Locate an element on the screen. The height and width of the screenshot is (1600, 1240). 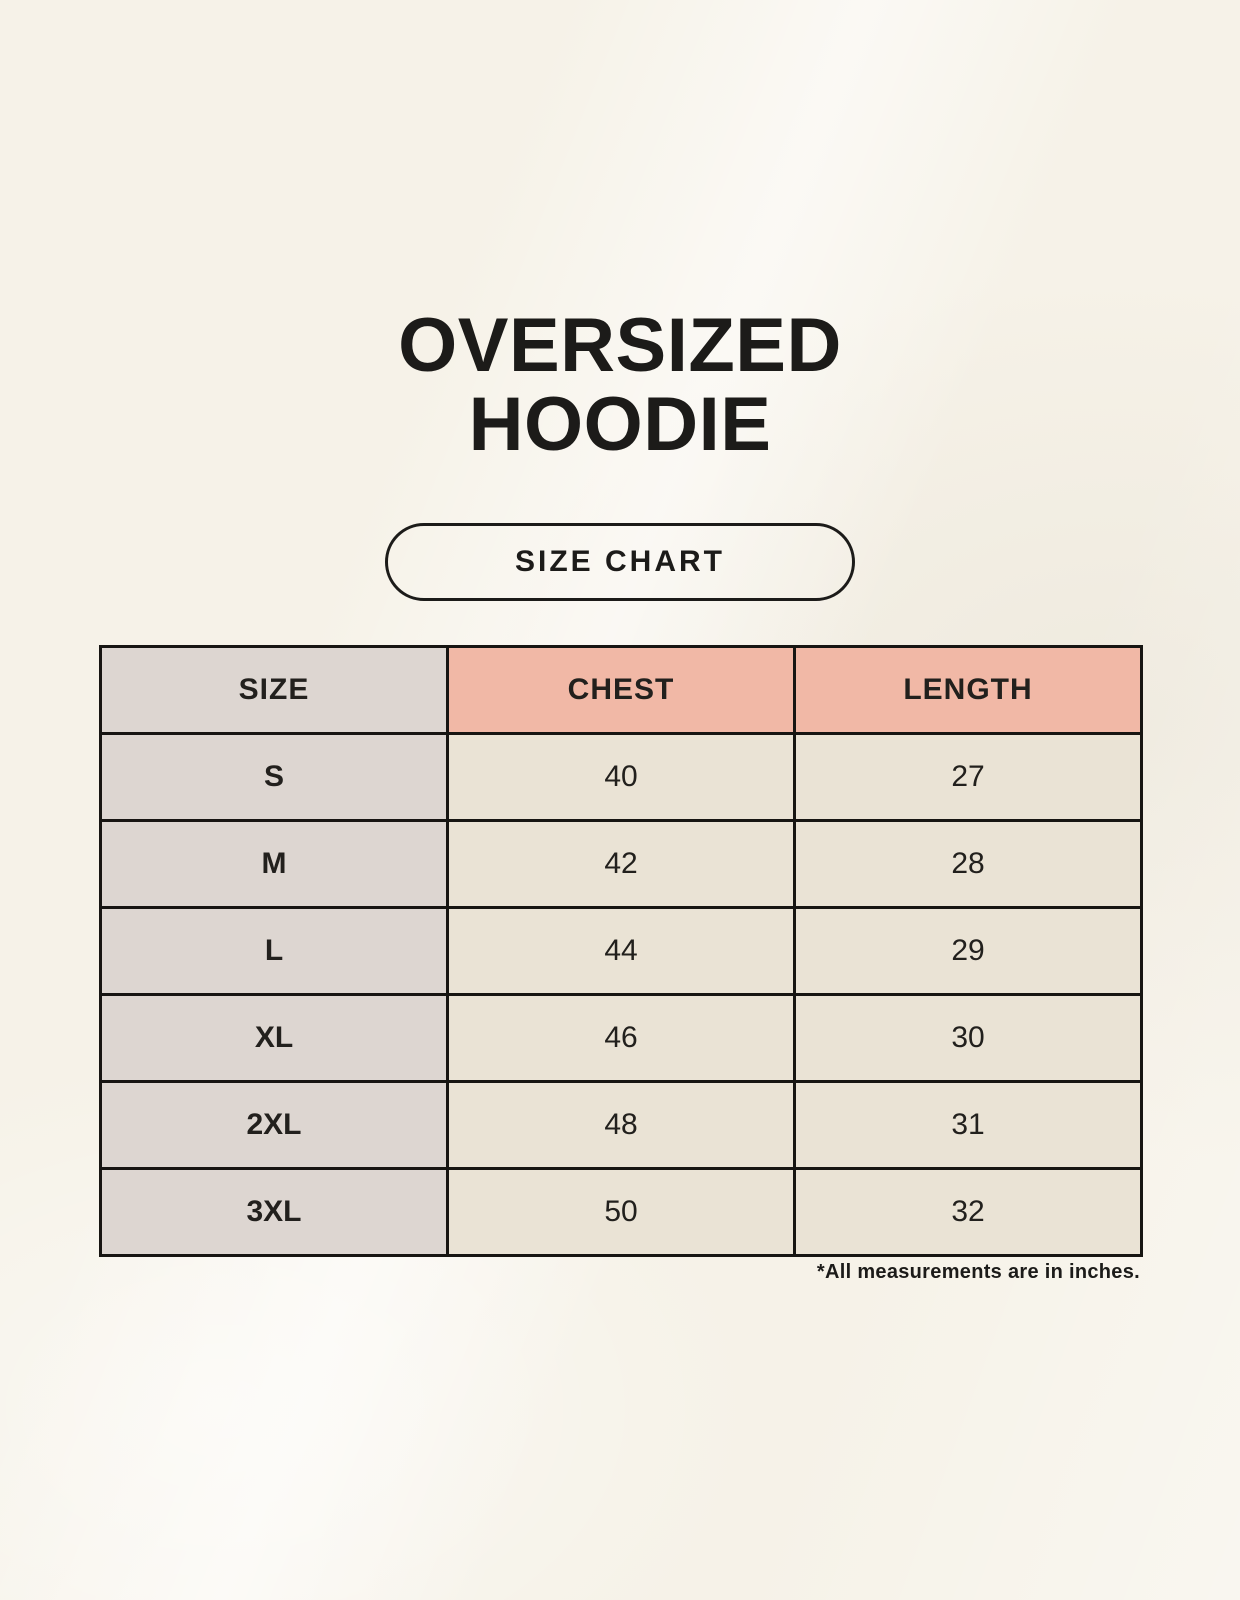
table-header-row: SIZE CHEST LENGTH is located at coordinates (621, 690).